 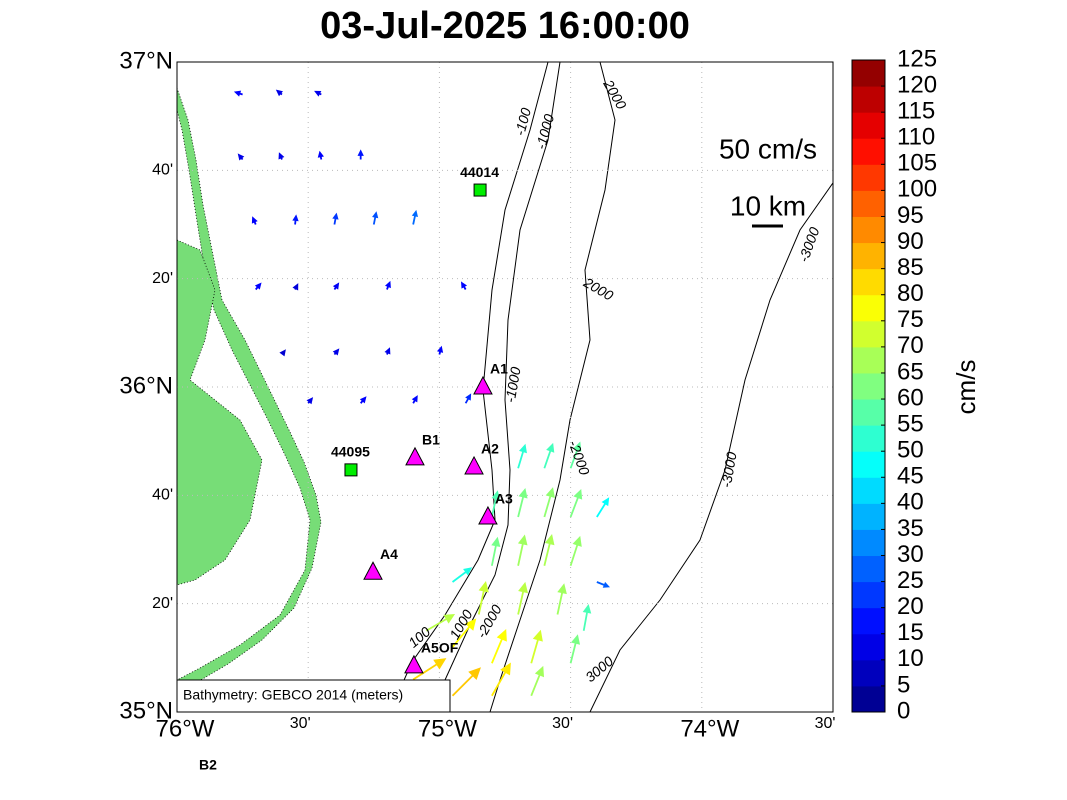 What do you see at coordinates (910, 293) in the screenshot?
I see `colorbar-tick-label: 80` at bounding box center [910, 293].